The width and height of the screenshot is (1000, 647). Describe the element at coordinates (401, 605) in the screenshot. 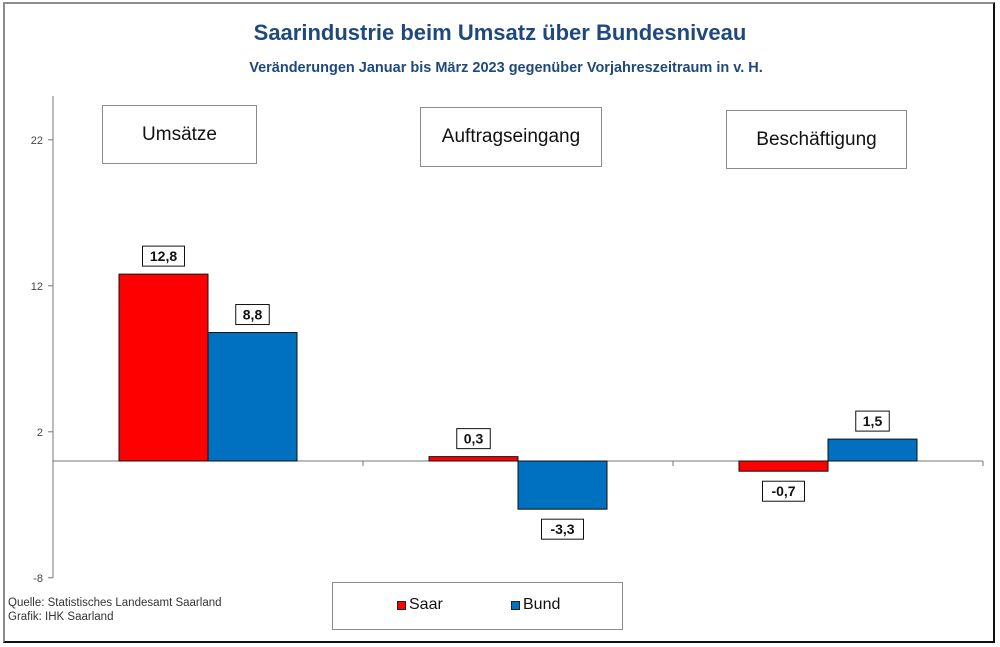

I see `legend-swatch-saar` at that location.